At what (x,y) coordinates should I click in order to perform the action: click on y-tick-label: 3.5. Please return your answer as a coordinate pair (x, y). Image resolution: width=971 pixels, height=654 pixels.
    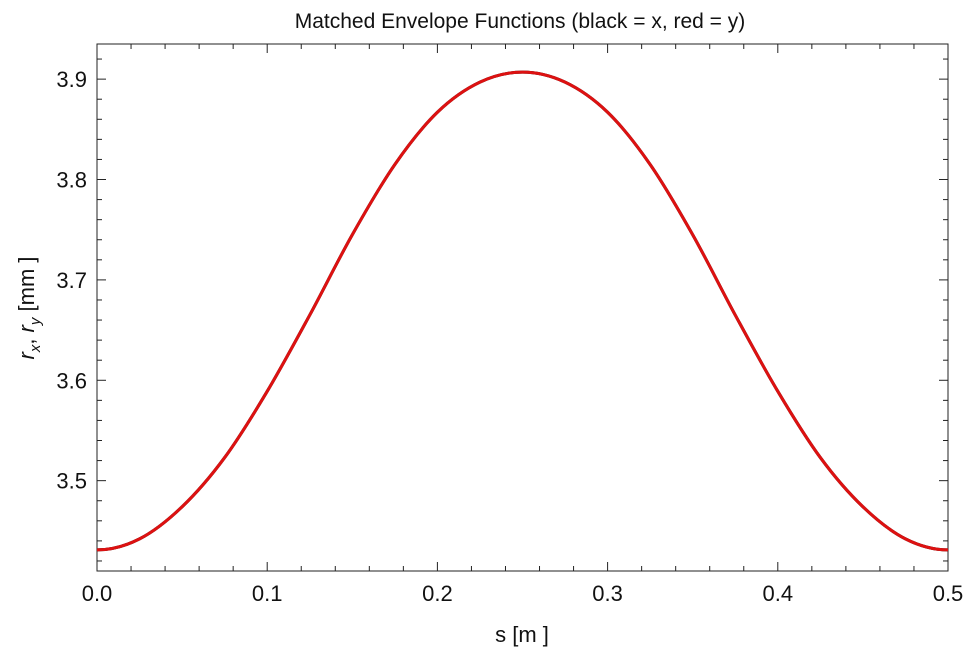
    Looking at the image, I should click on (71, 481).